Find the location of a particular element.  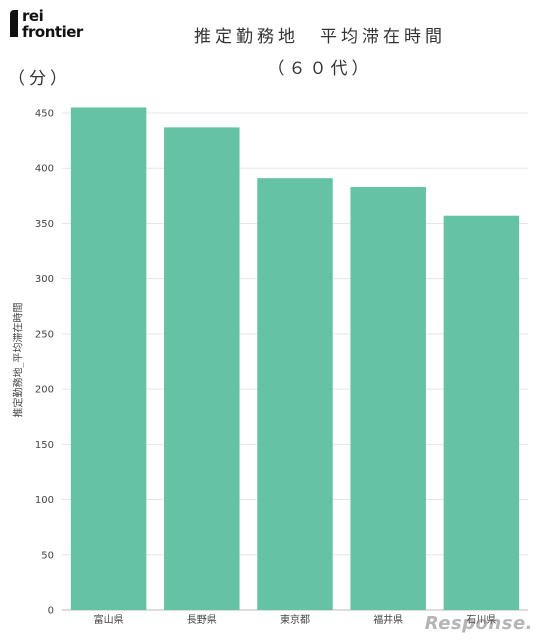

y-tick-labels: 0 50 100 150 200 250 300 350 400 450 is located at coordinates (44, 363).